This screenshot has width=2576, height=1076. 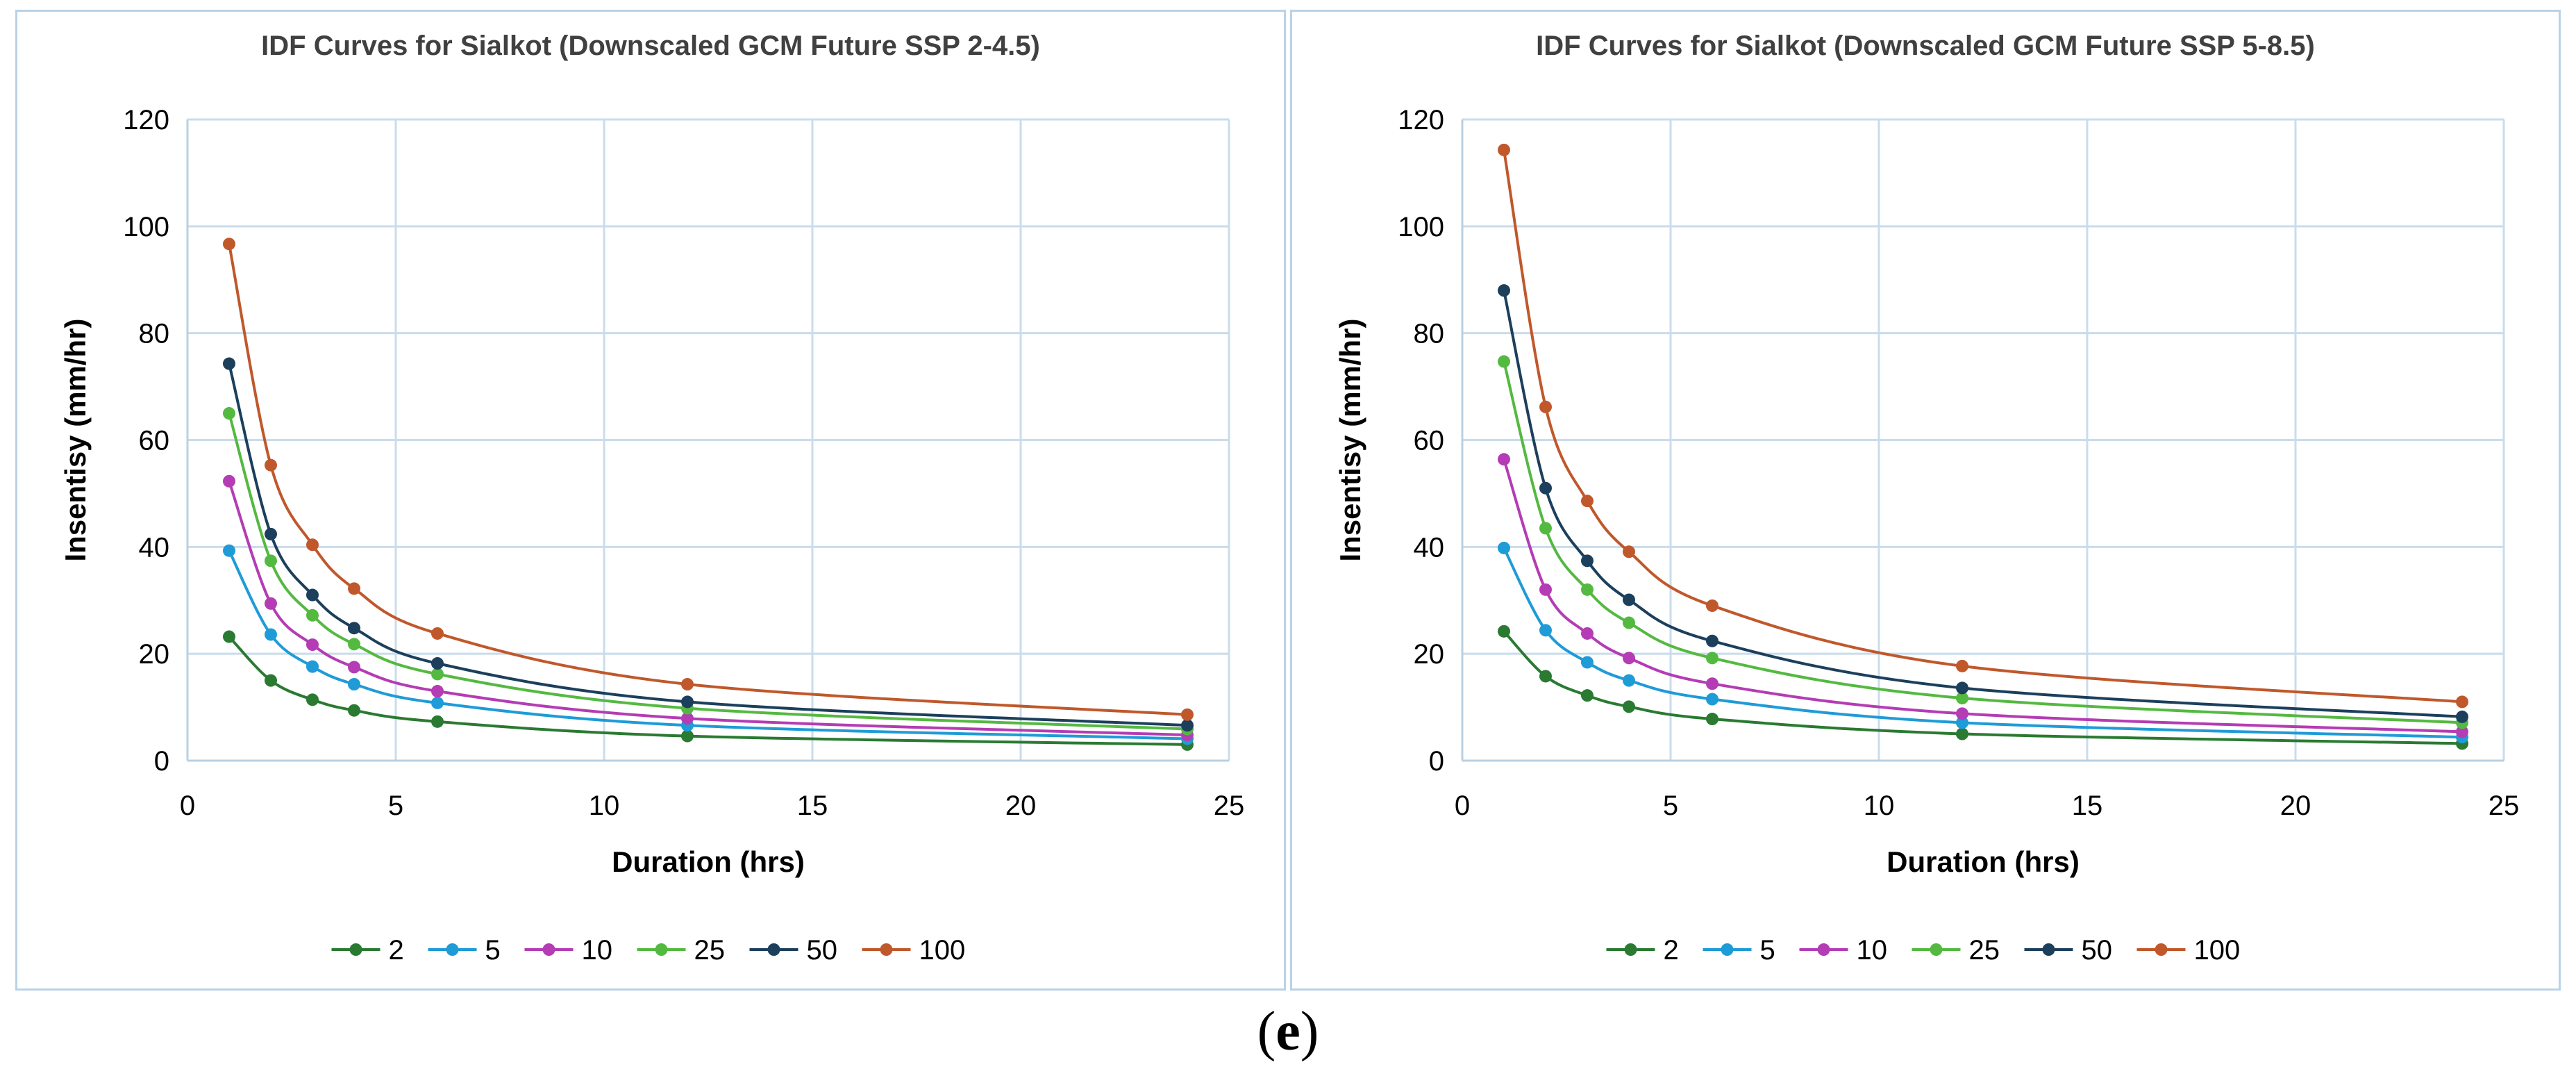 I want to click on caption-letter: e, so click(x=1288, y=1031).